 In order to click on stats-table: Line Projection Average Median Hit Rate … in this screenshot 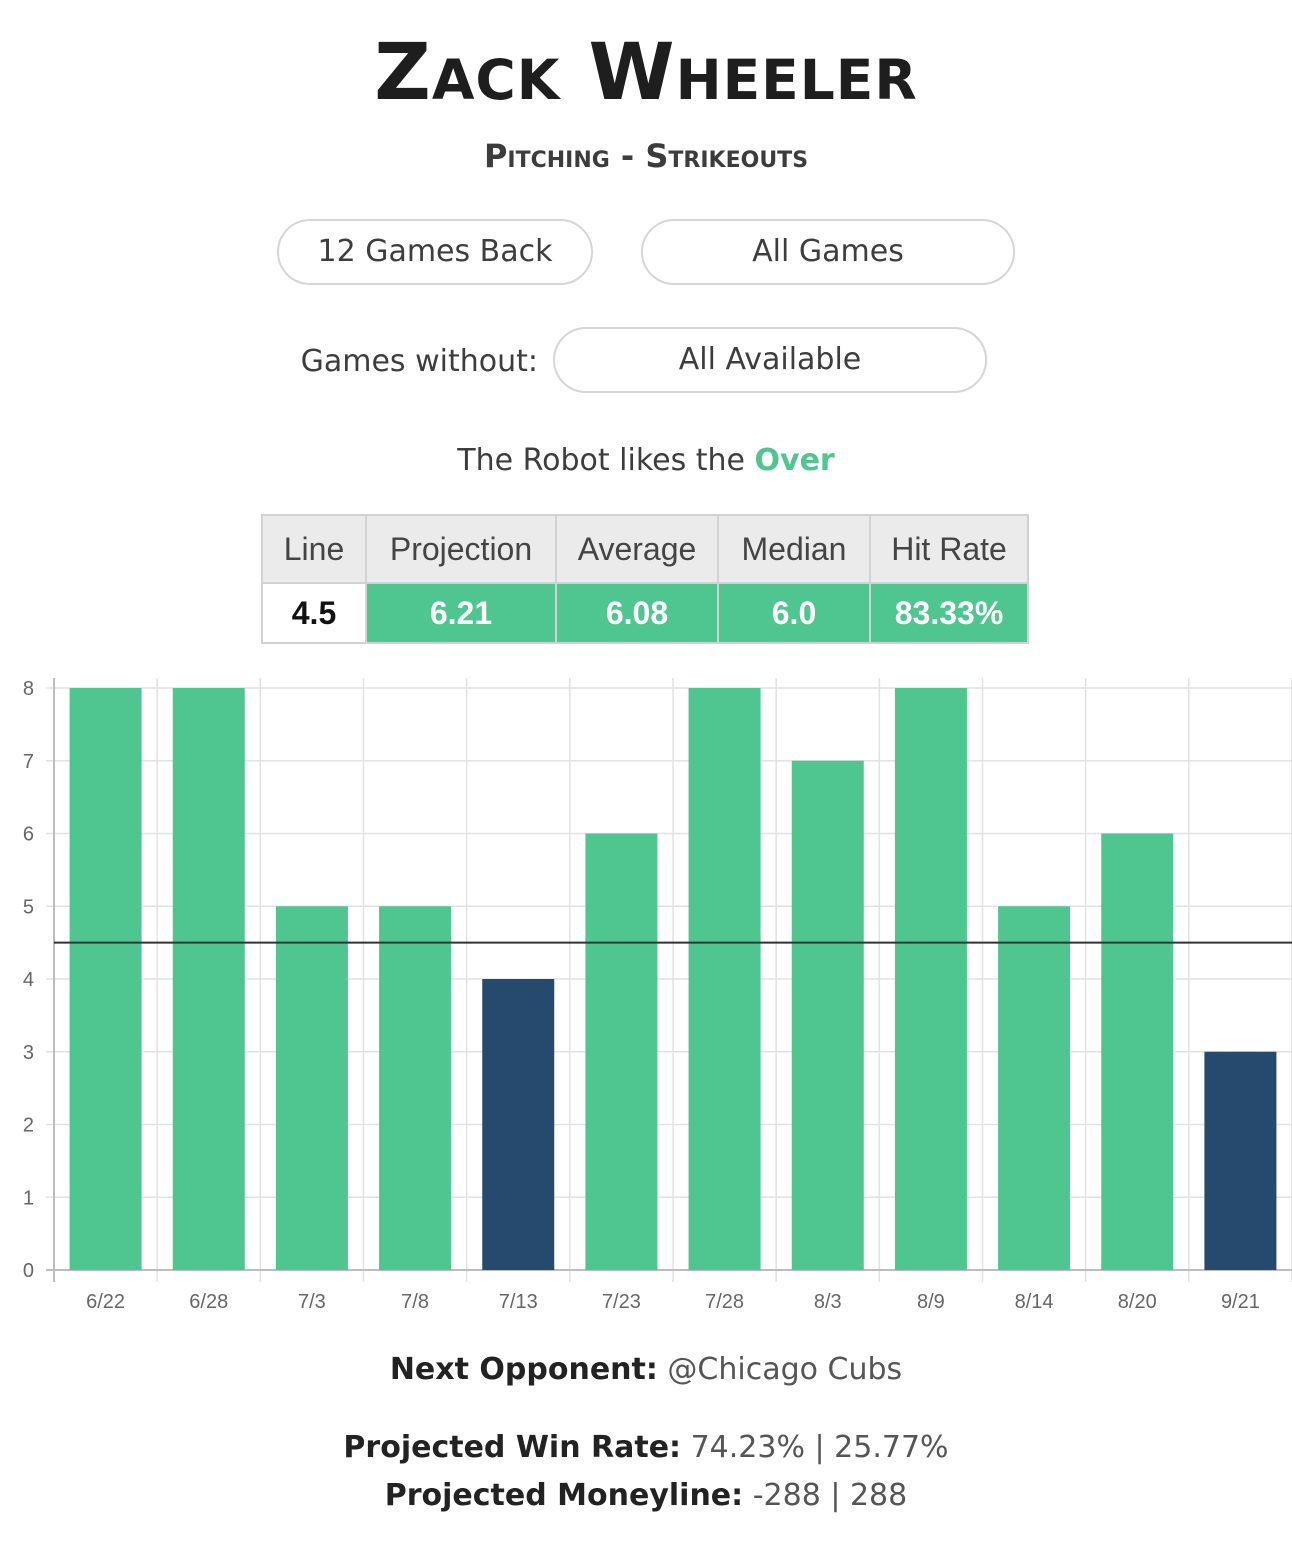, I will do `click(645, 579)`.